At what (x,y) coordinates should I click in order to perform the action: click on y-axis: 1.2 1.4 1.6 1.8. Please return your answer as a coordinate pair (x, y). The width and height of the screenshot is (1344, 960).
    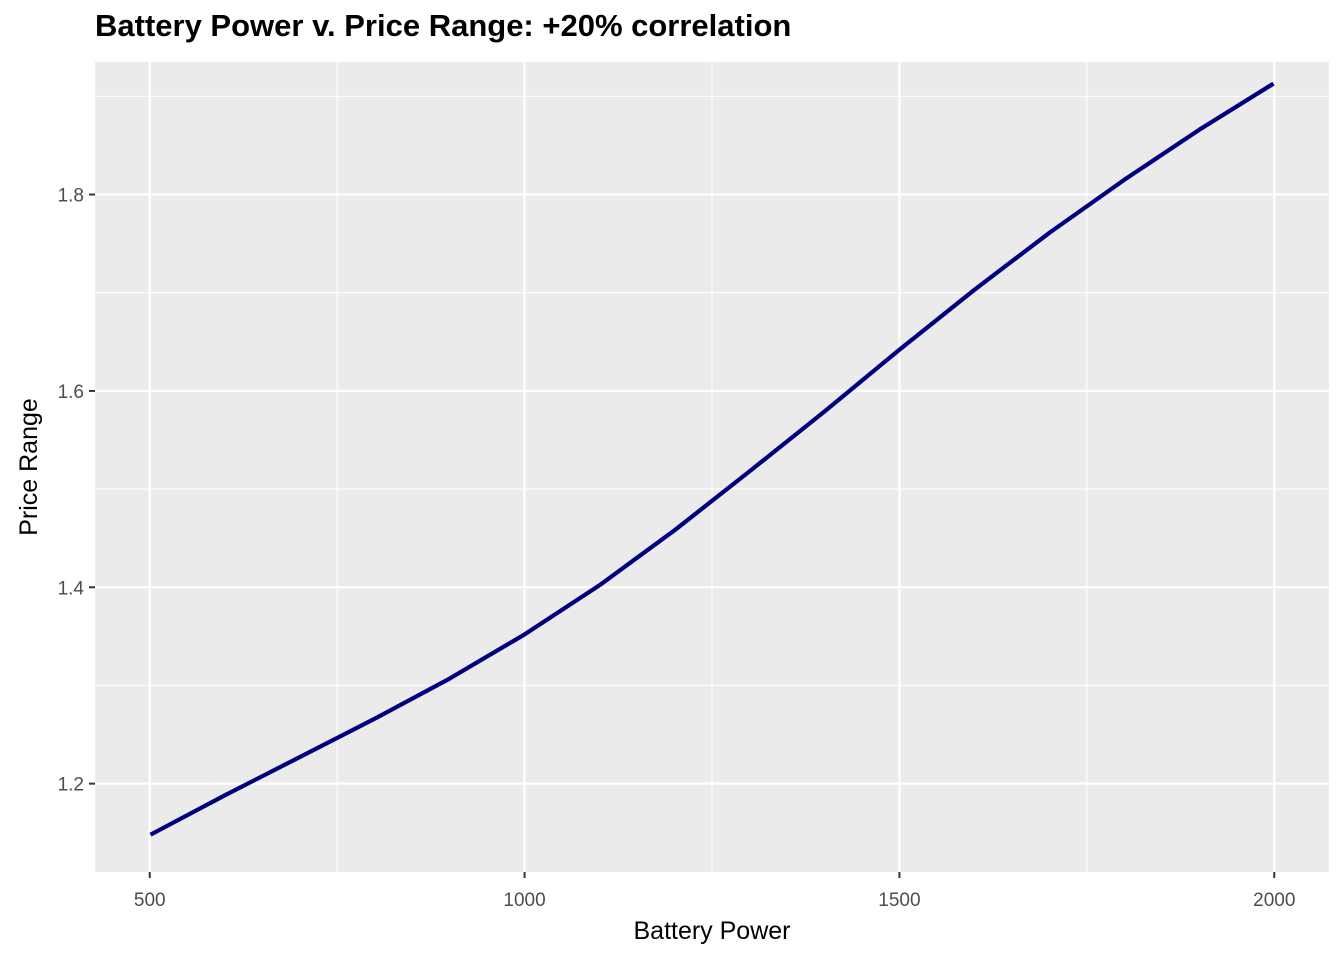
    Looking at the image, I should click on (76, 491).